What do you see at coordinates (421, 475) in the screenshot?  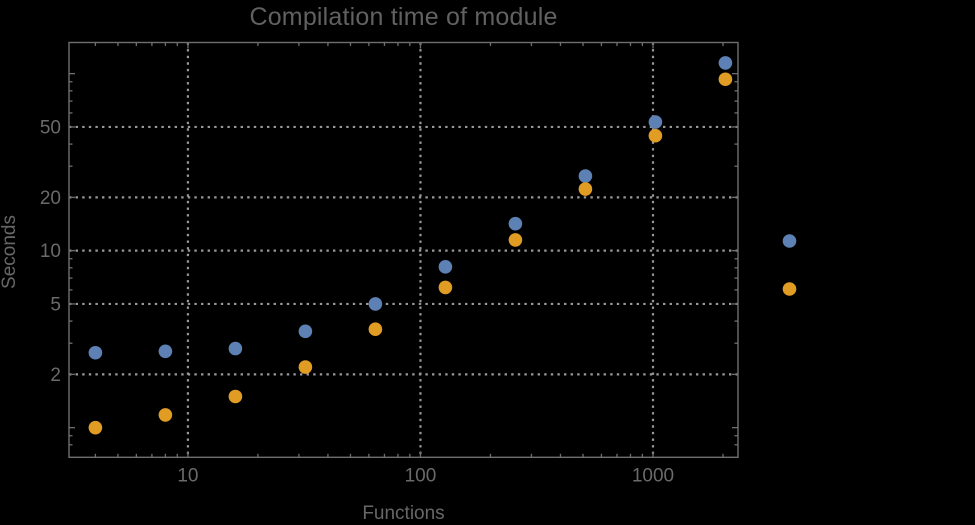 I see `x-tick-label: 100` at bounding box center [421, 475].